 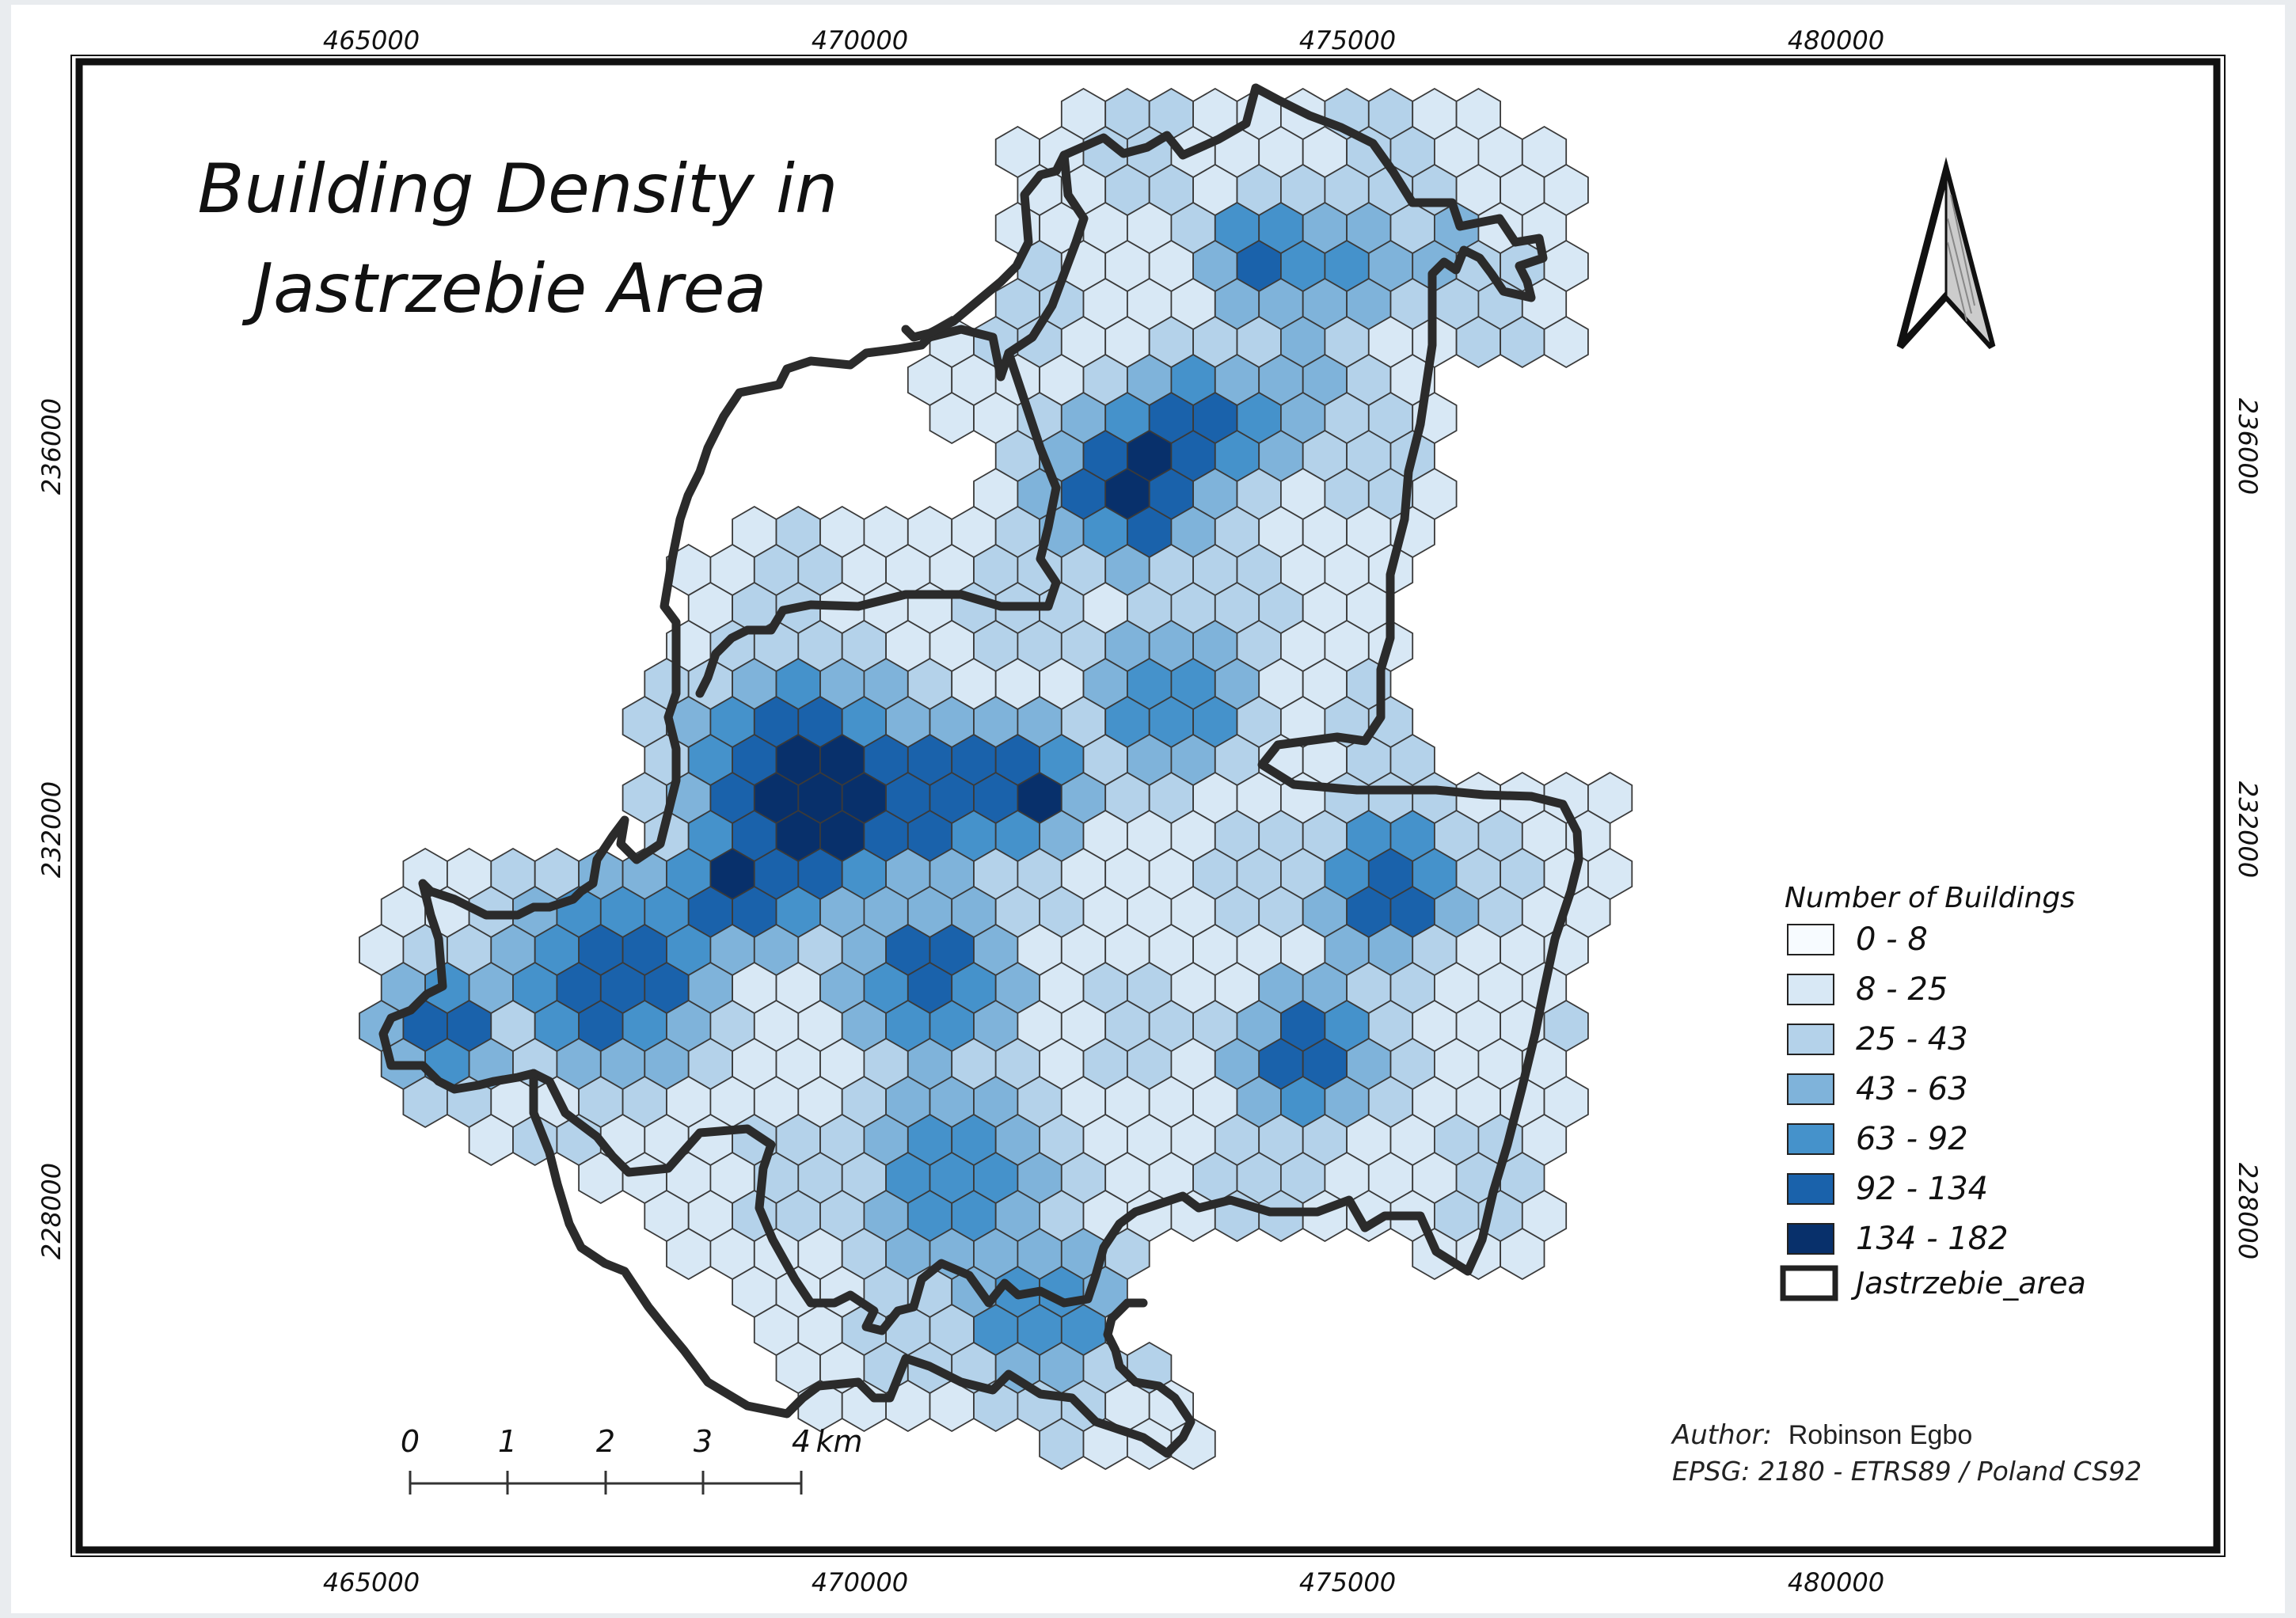 What do you see at coordinates (1907, 1472) in the screenshot?
I see `crs-label: EPSG: 2180 - ETRS89 / Poland CS92` at bounding box center [1907, 1472].